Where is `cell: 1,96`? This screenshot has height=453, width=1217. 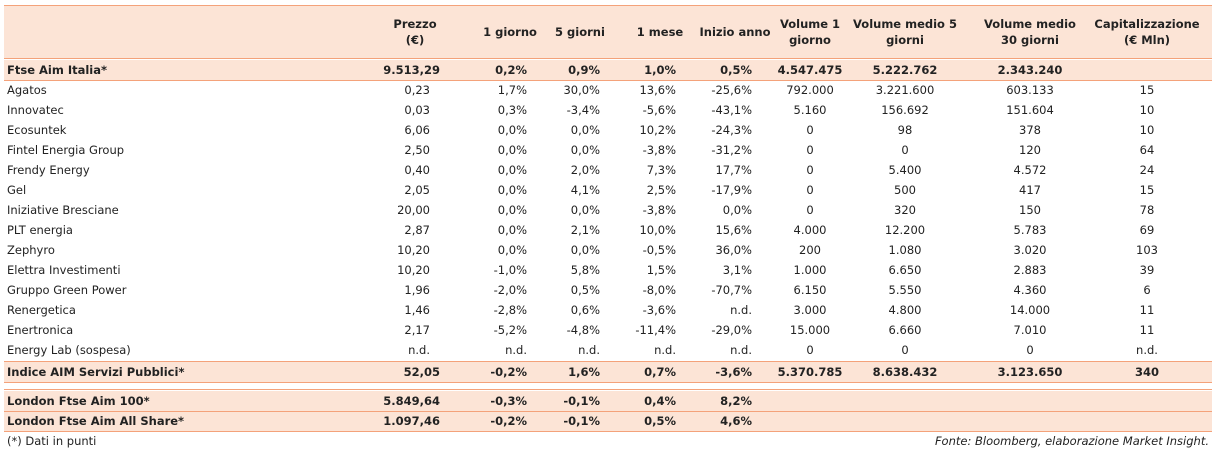
cell: 1,96 is located at coordinates (417, 290).